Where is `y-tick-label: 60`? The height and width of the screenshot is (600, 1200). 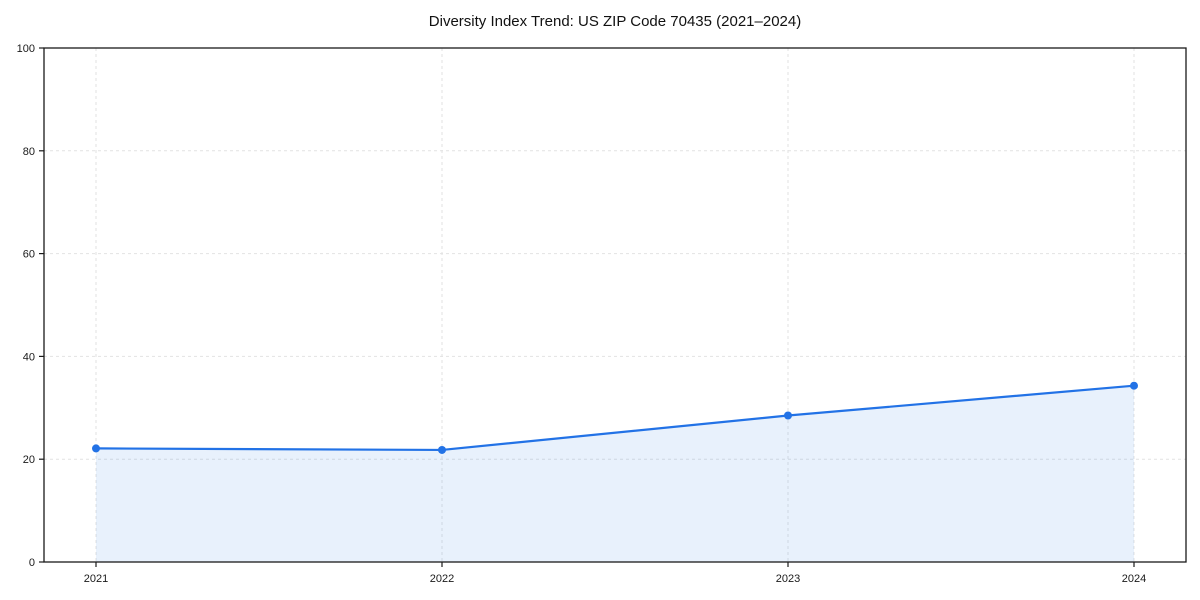
y-tick-label: 60 is located at coordinates (29, 255).